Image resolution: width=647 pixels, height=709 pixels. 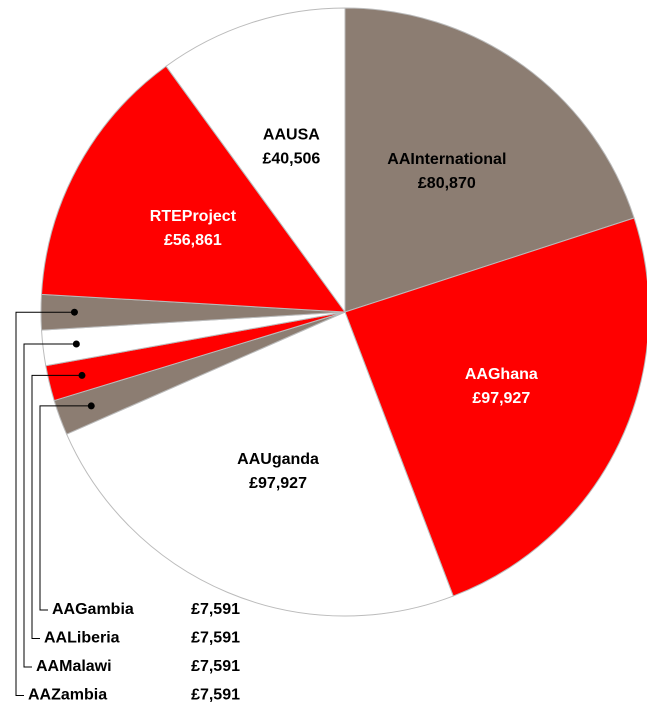 I want to click on legend-label: AAZambia, so click(x=67, y=695).